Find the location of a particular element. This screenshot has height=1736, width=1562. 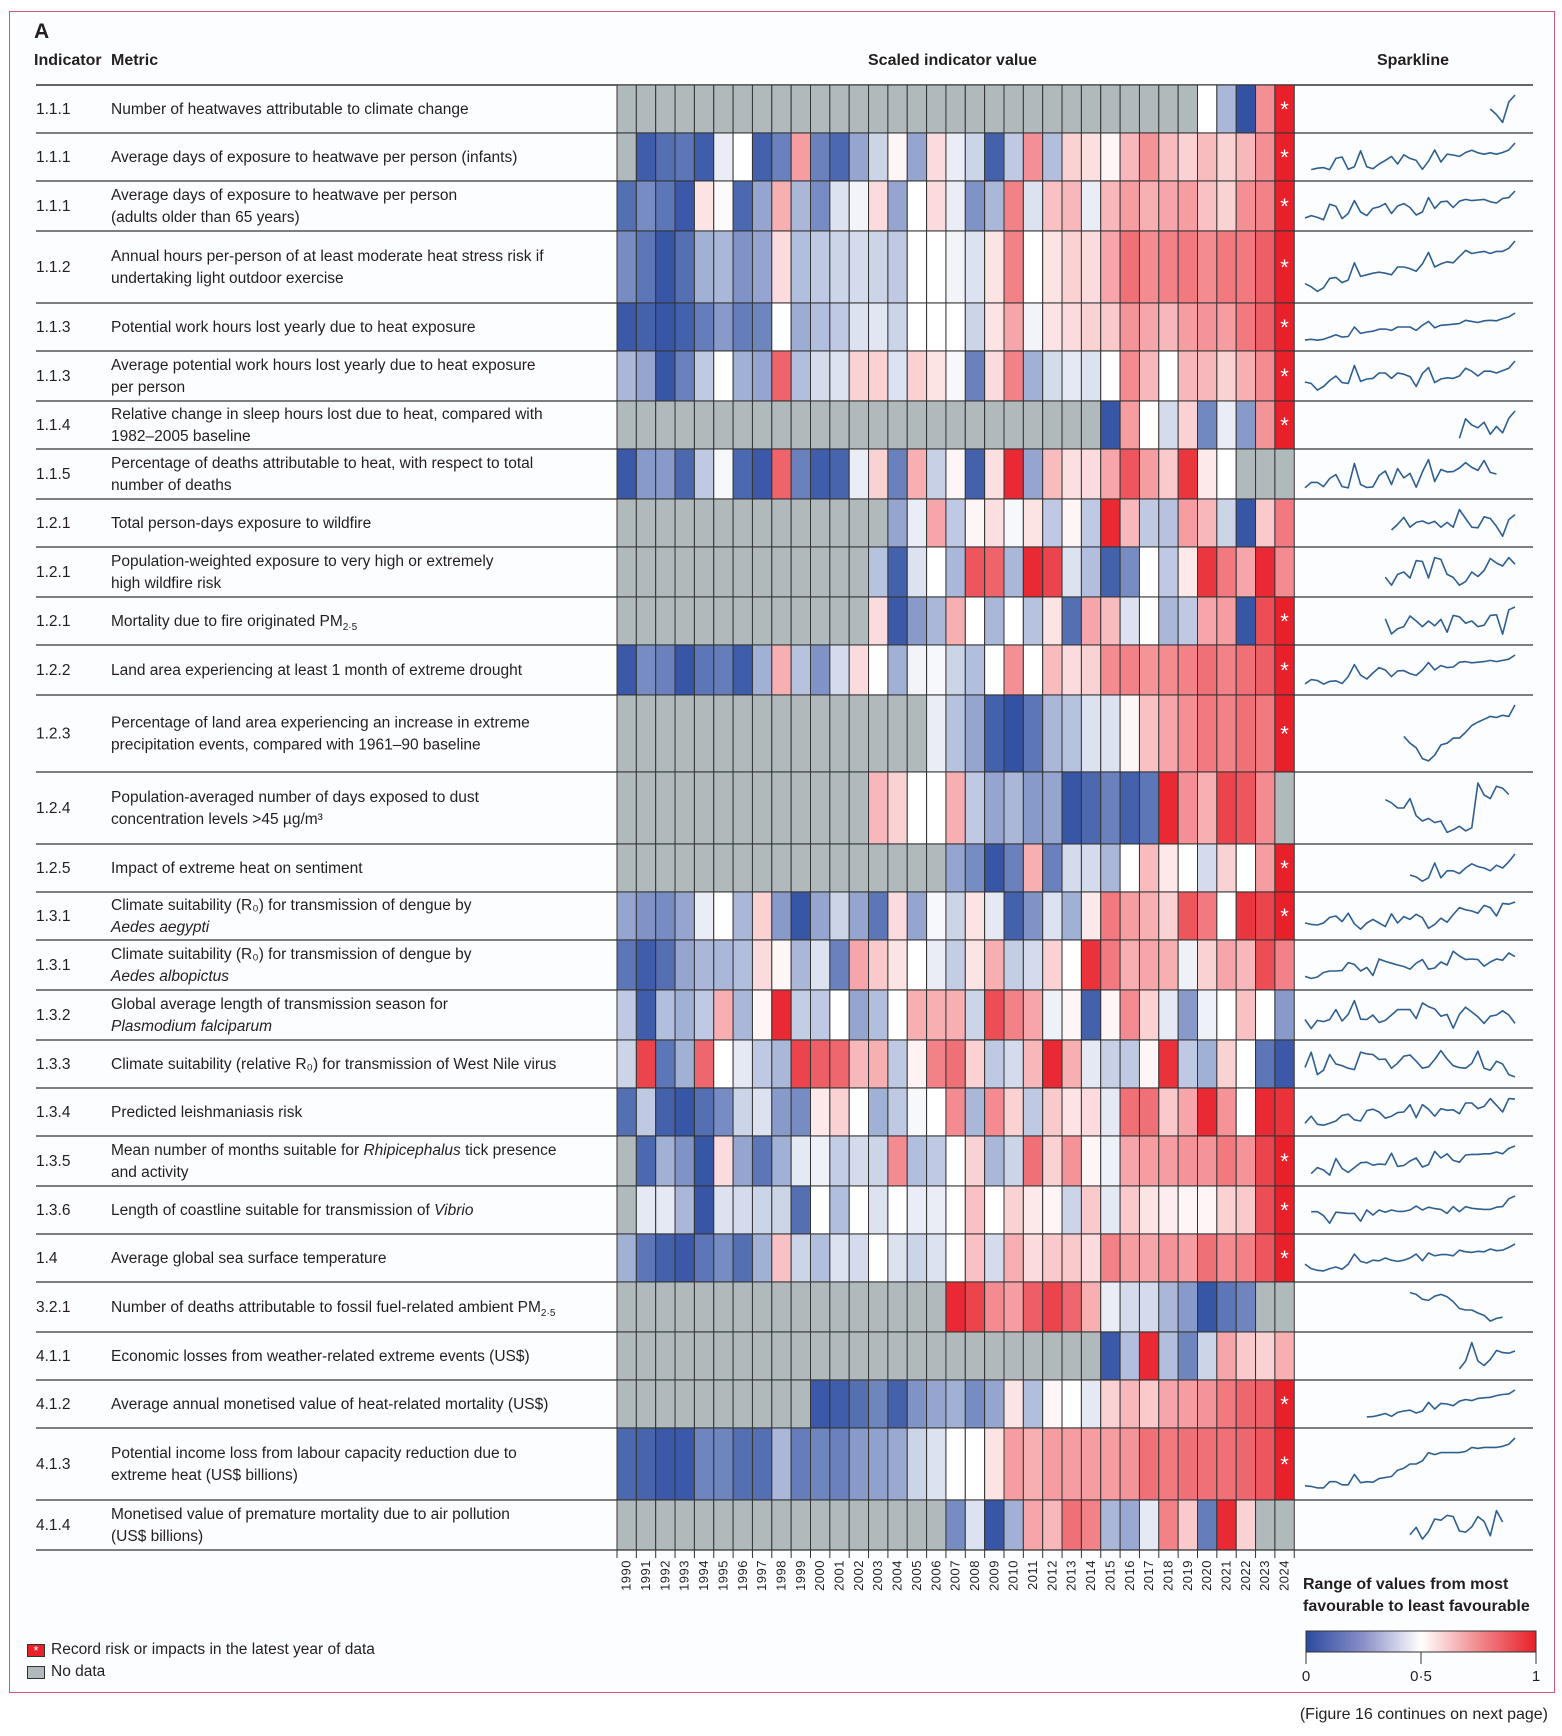

record-asterisk-icon: * is located at coordinates (1284, 267).